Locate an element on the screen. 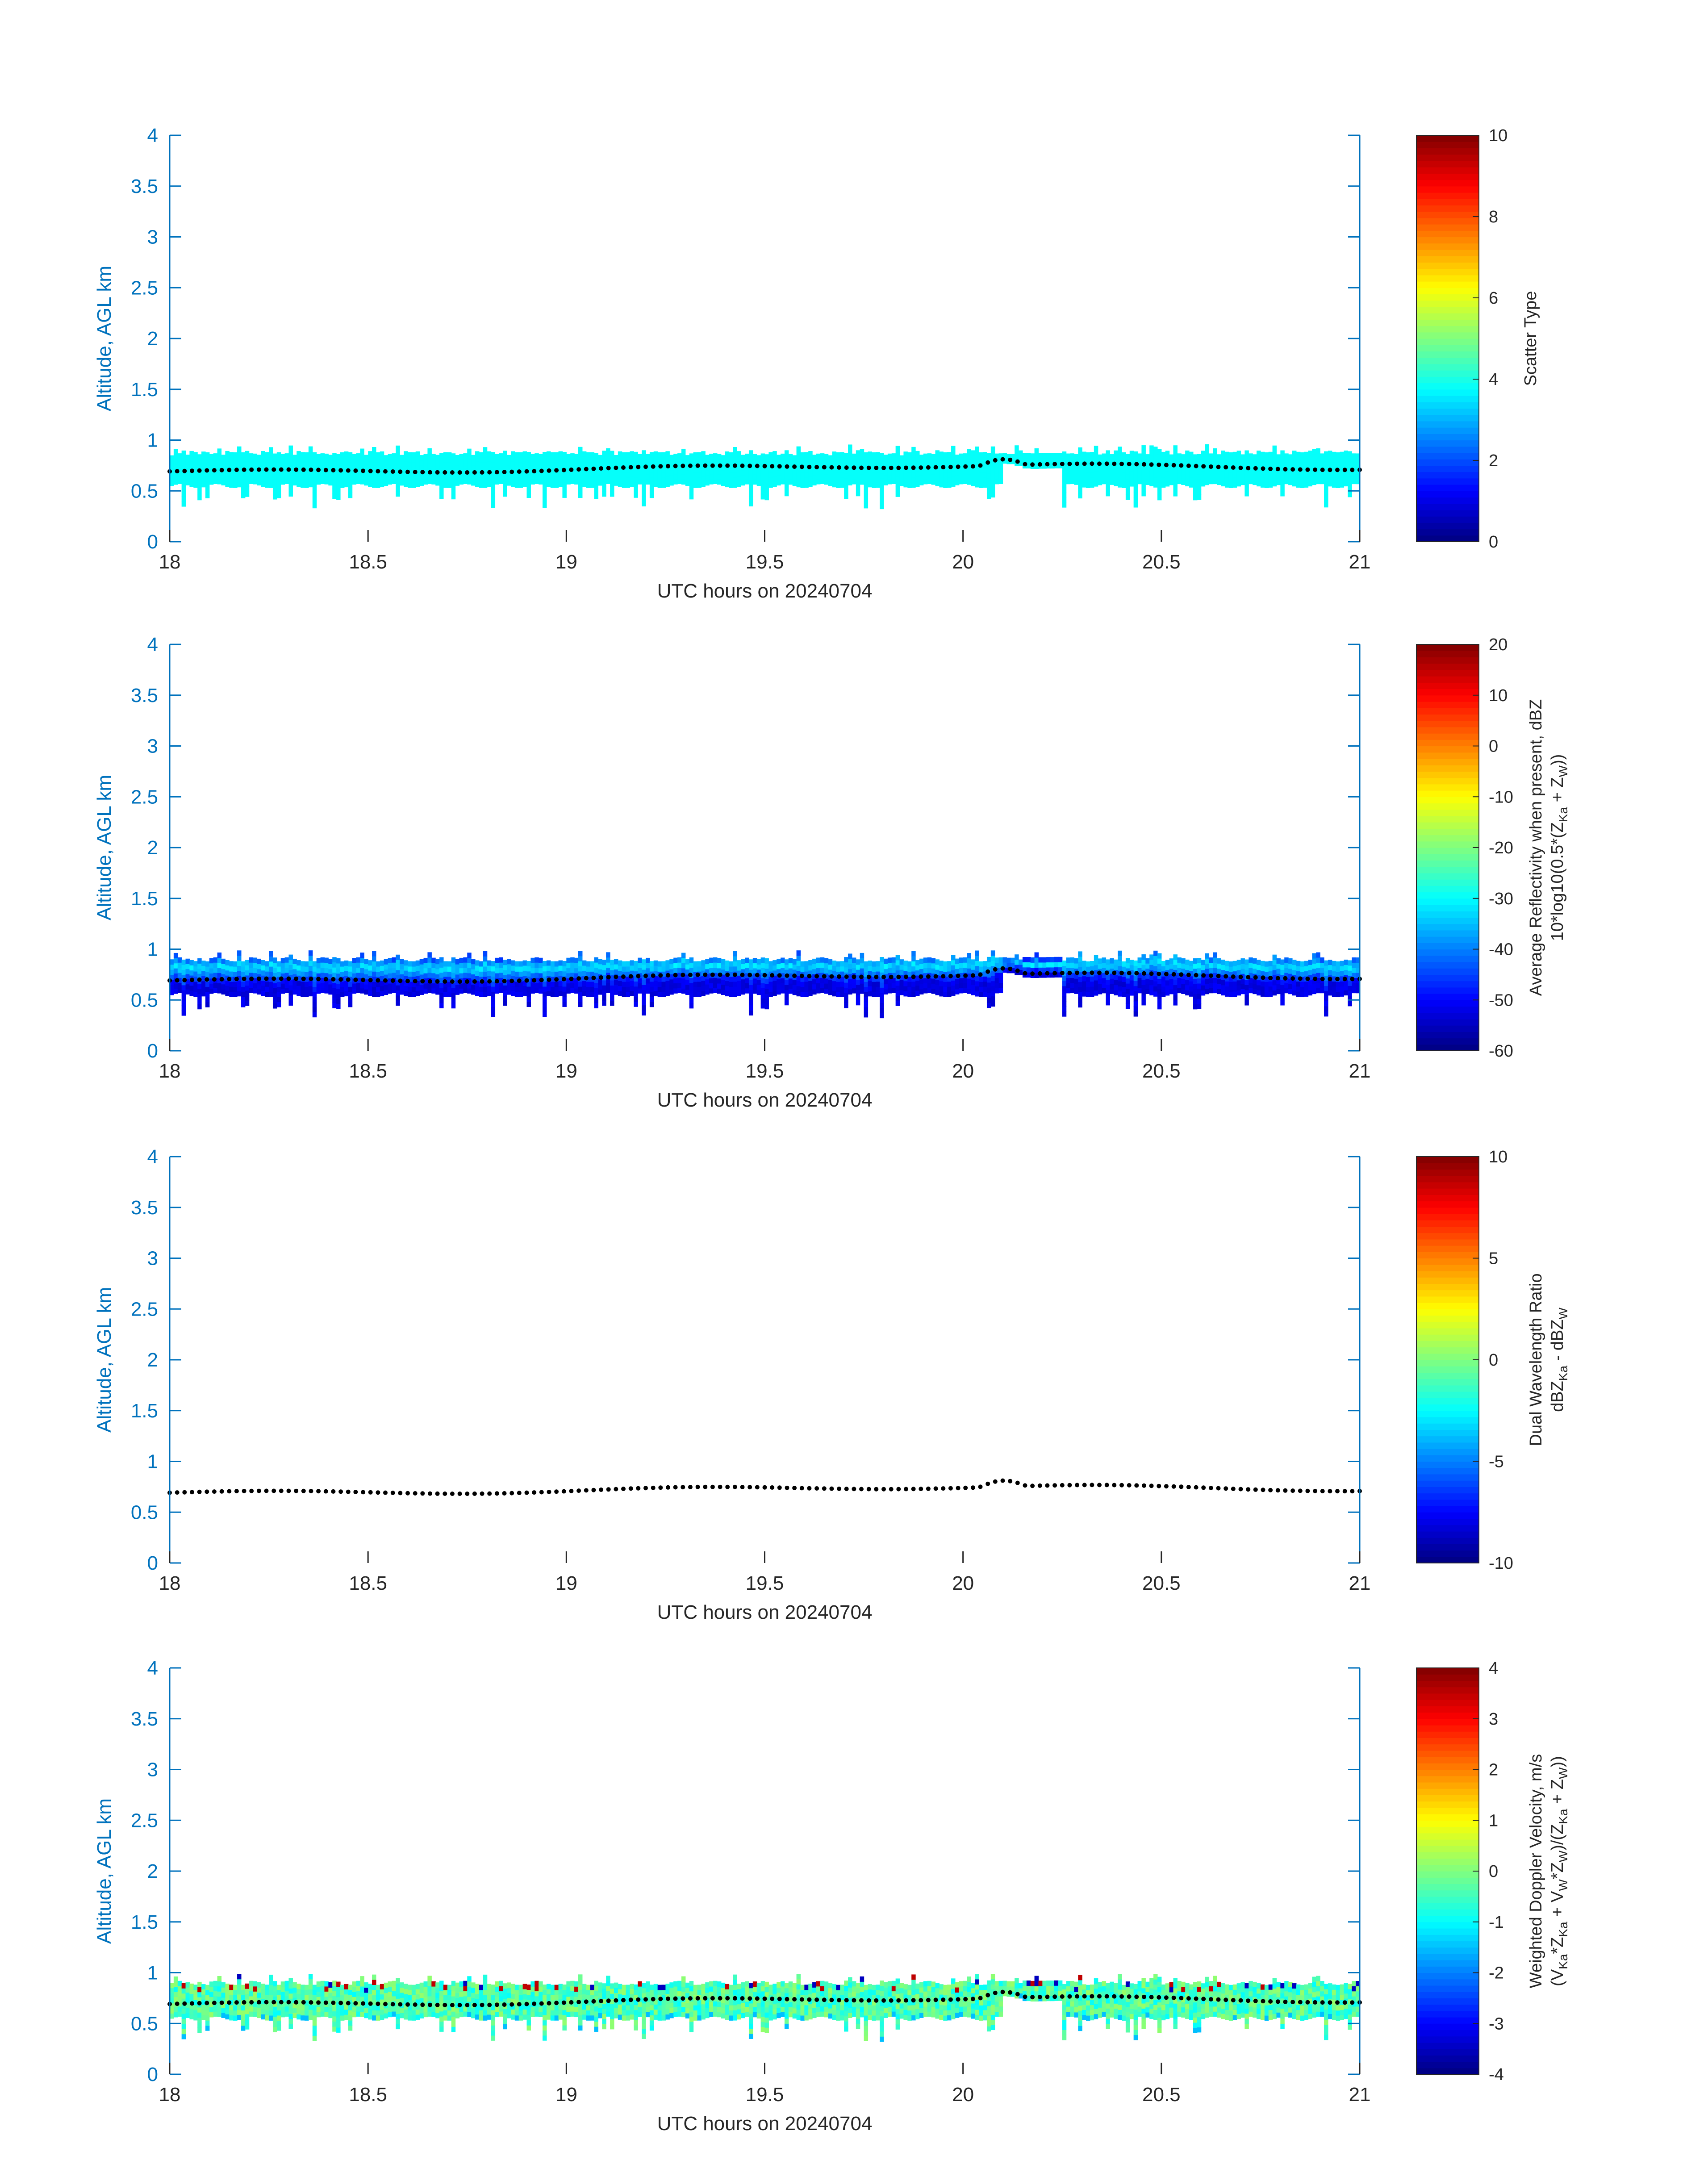 This screenshot has width=1708, height=2177. x-tick-label: 18.5 is located at coordinates (368, 1071).